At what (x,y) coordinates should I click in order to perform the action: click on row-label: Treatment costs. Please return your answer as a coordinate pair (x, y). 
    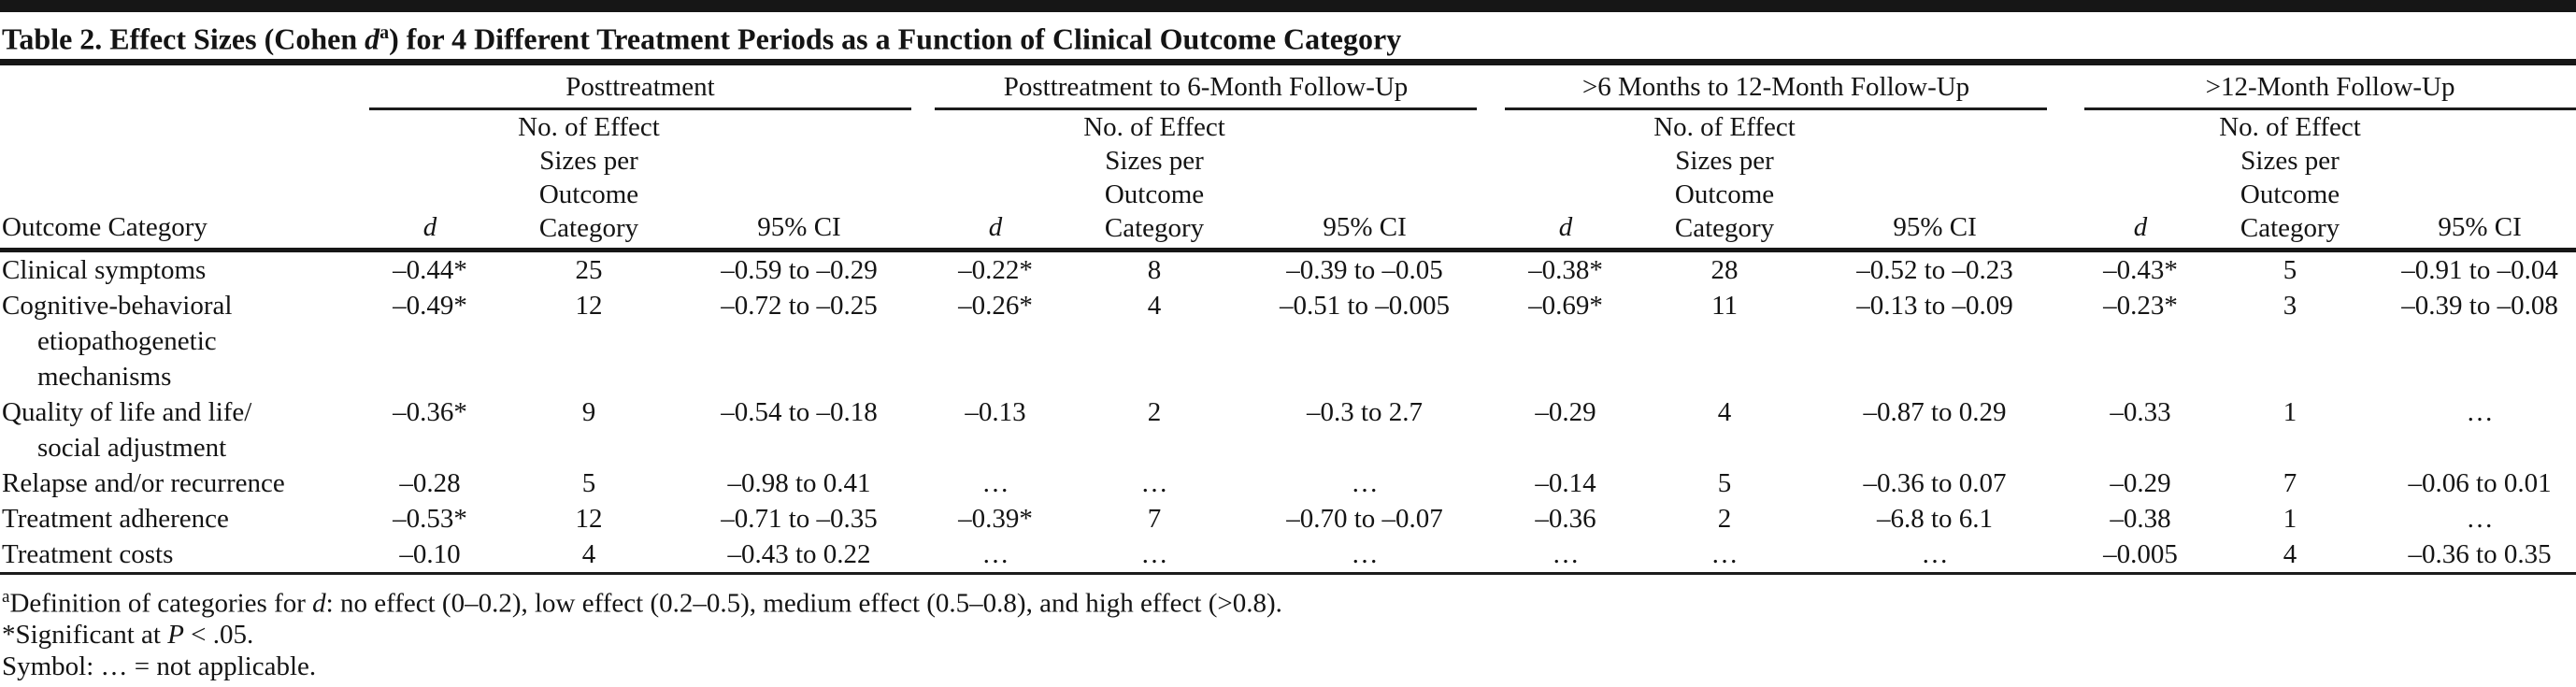
    Looking at the image, I should click on (184, 555).